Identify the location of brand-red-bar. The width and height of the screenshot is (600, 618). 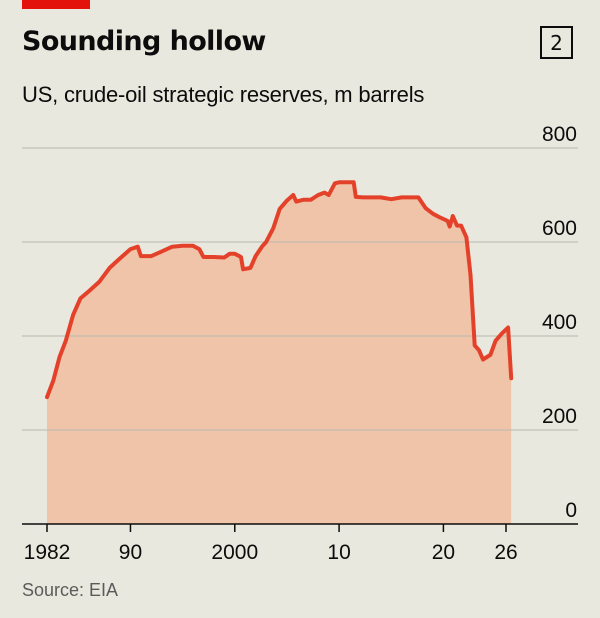
(56, 4).